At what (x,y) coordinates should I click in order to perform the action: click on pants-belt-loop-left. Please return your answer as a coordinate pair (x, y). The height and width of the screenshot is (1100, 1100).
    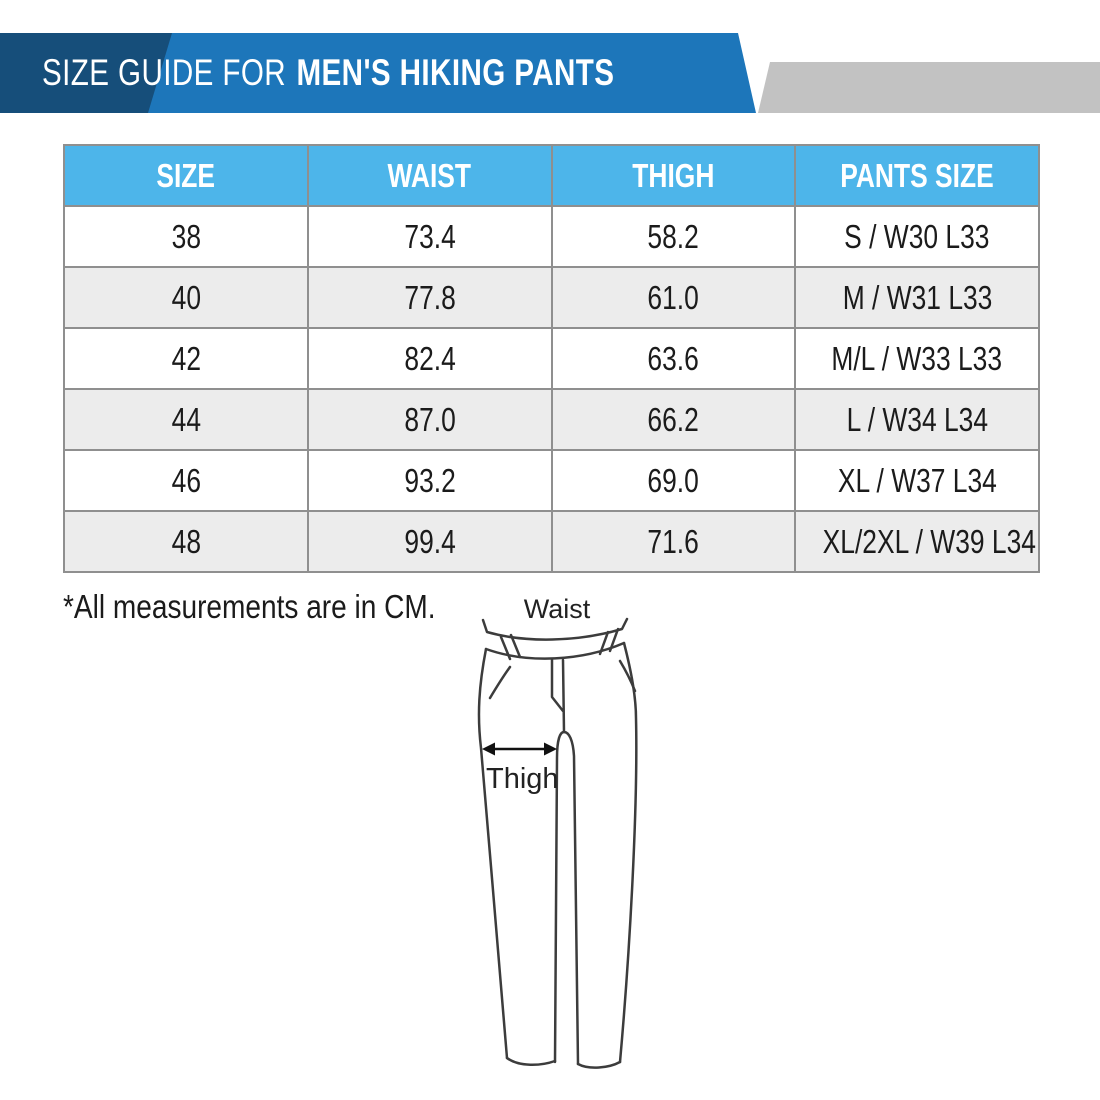
    Looking at the image, I should click on (510, 647).